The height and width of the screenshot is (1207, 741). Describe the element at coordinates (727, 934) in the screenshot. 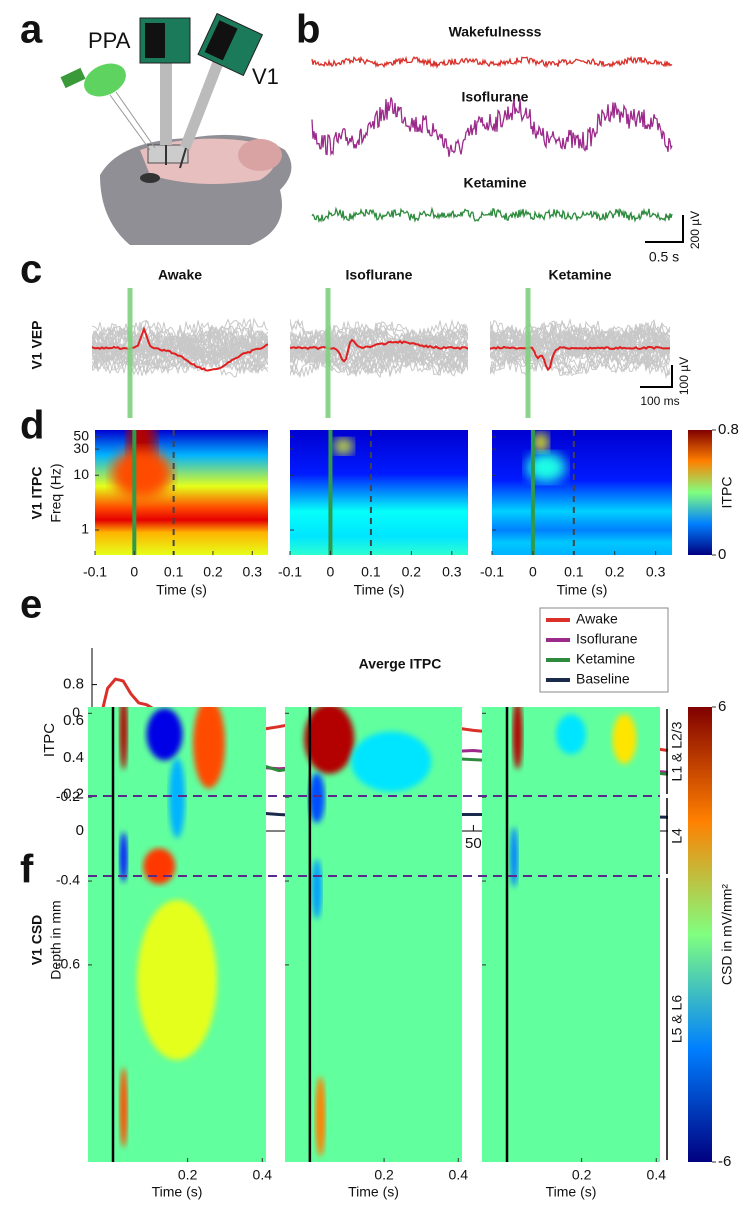

I see `colorbar-title: CSD in mV/mm²` at that location.